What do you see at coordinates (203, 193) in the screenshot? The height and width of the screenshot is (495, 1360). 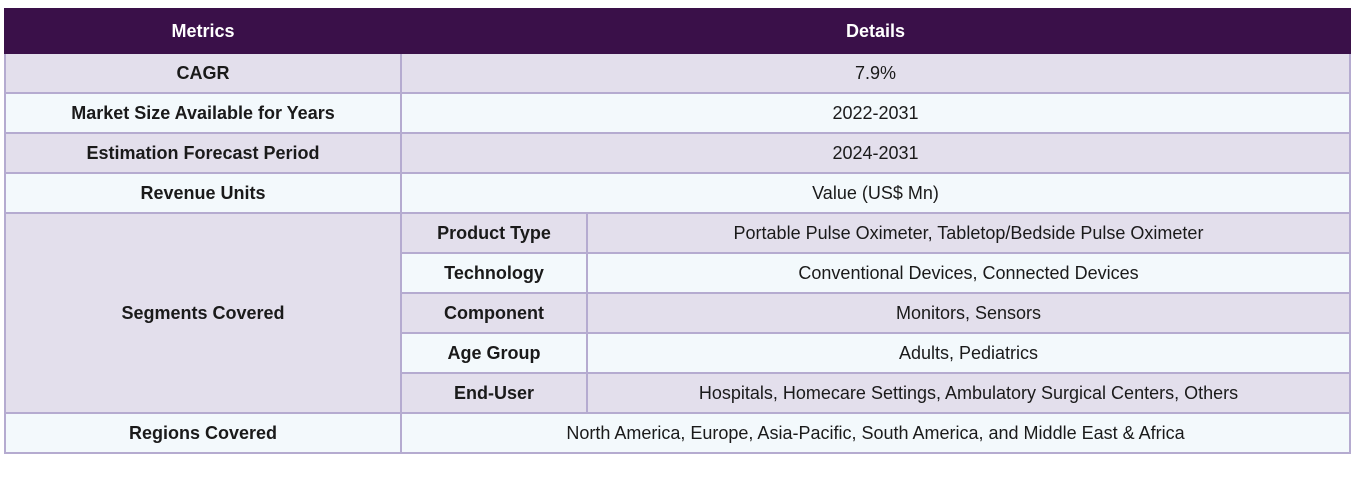 I see `metric-revenue-units: Revenue Units` at bounding box center [203, 193].